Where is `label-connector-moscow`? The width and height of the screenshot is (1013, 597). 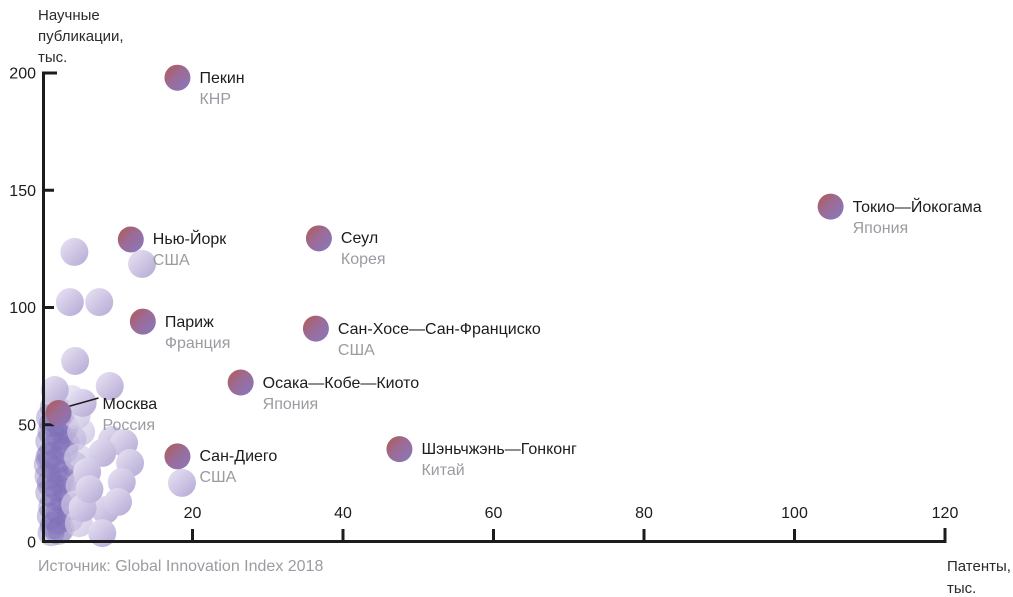 label-connector-moscow is located at coordinates (82, 402).